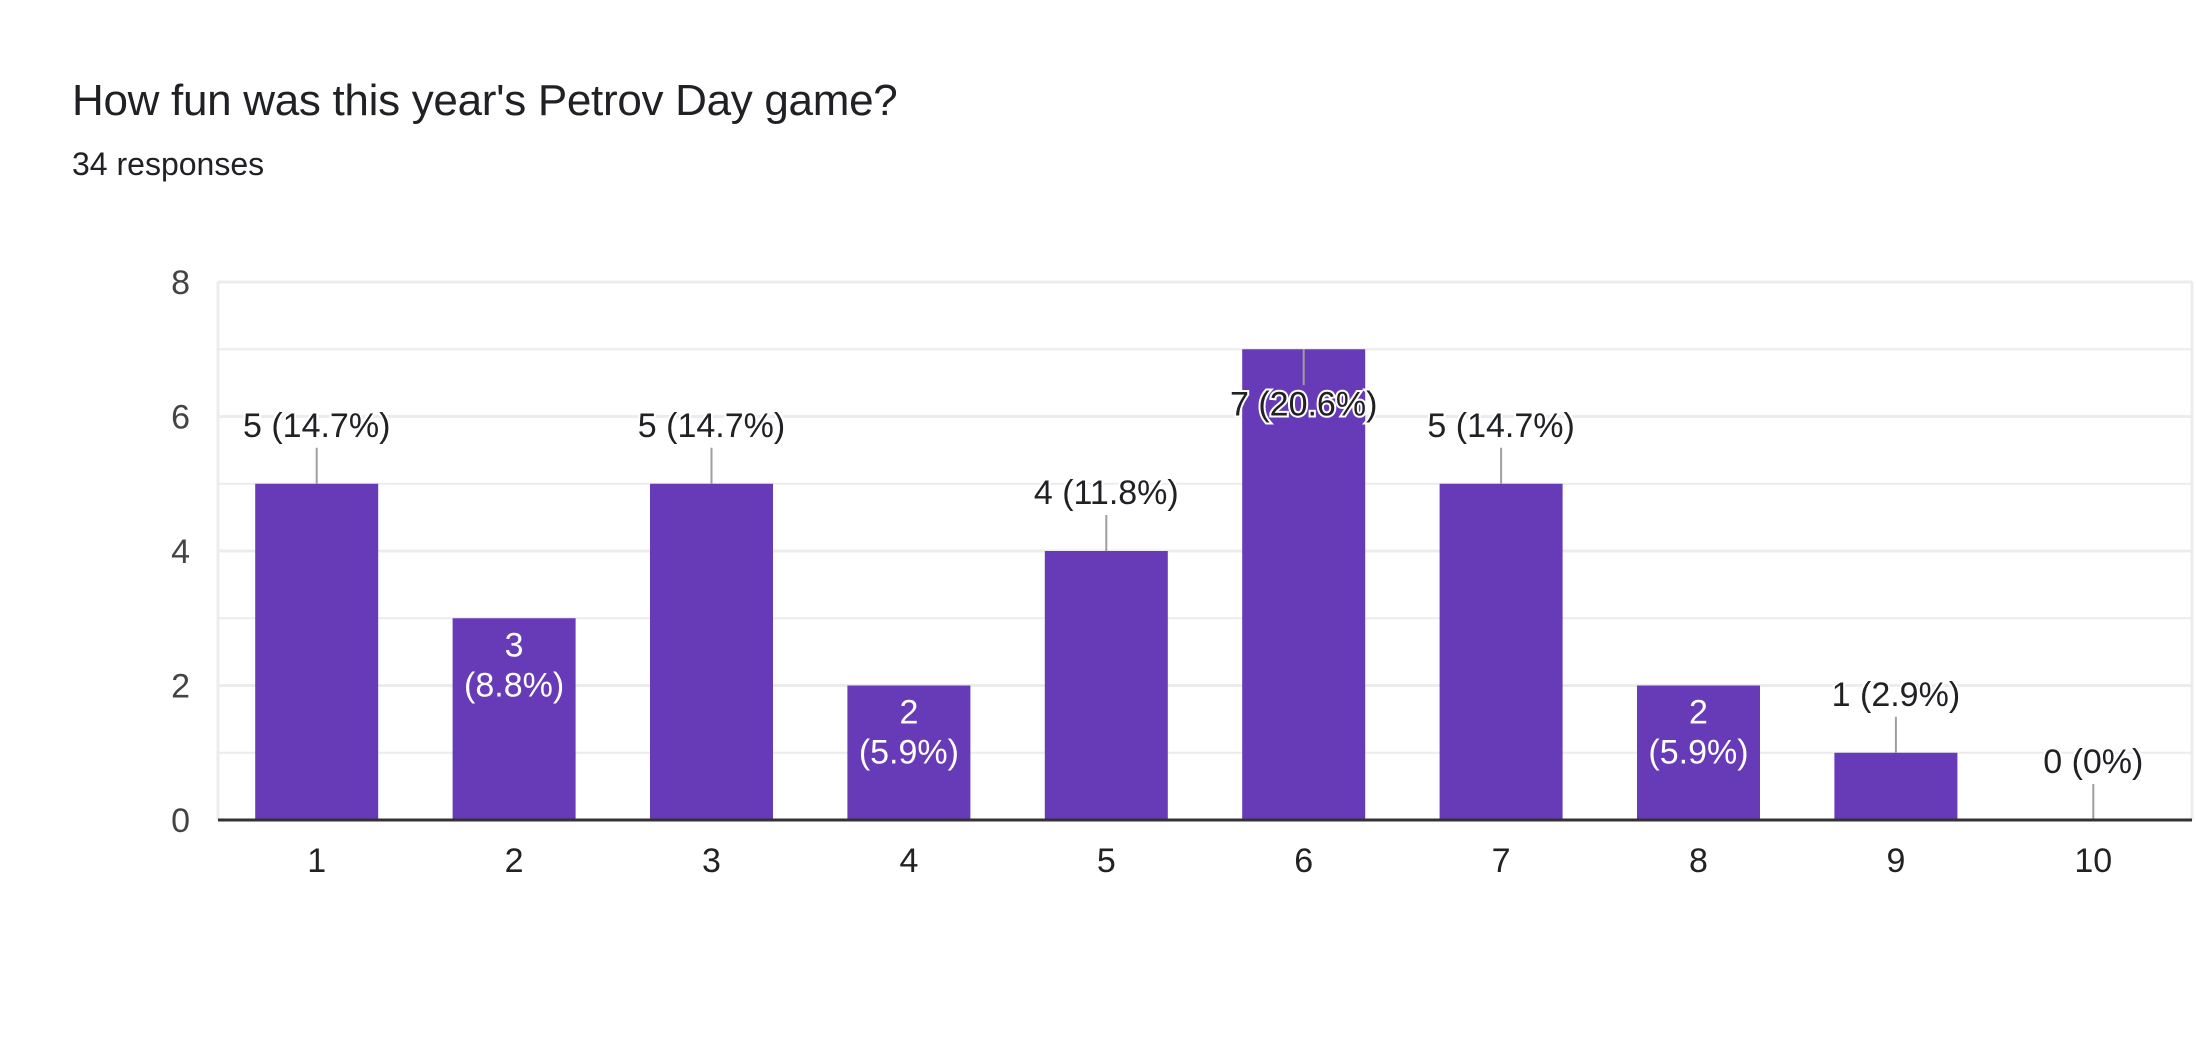 This screenshot has width=2196, height=1044. What do you see at coordinates (1896, 695) in the screenshot?
I see `data-label: 1 (2.9%)` at bounding box center [1896, 695].